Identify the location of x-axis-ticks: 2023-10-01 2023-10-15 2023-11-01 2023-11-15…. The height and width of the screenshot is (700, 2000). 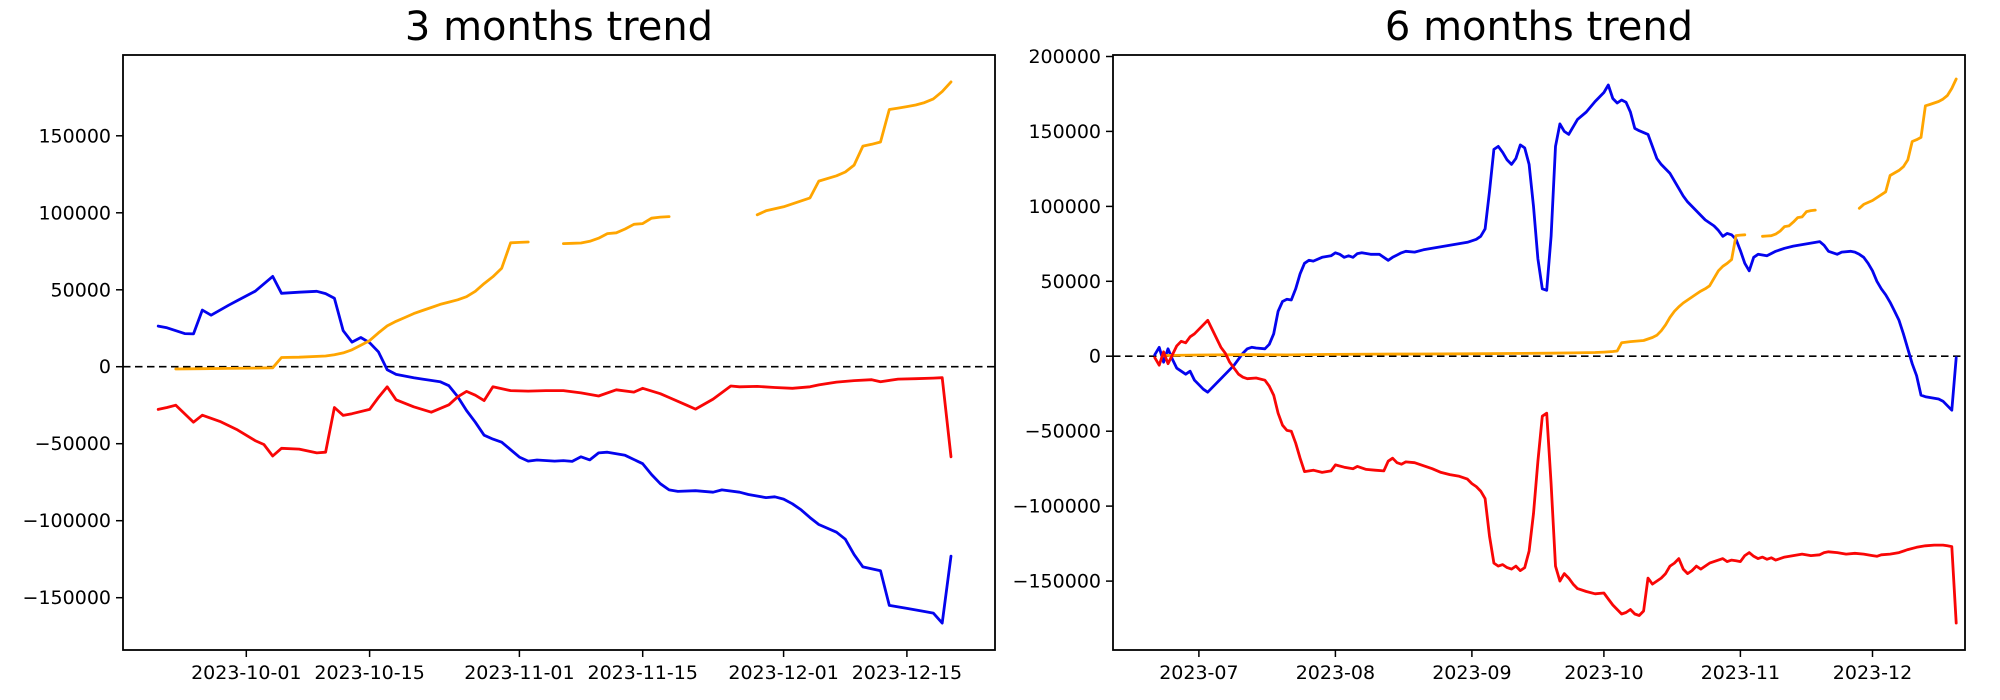
(576, 667).